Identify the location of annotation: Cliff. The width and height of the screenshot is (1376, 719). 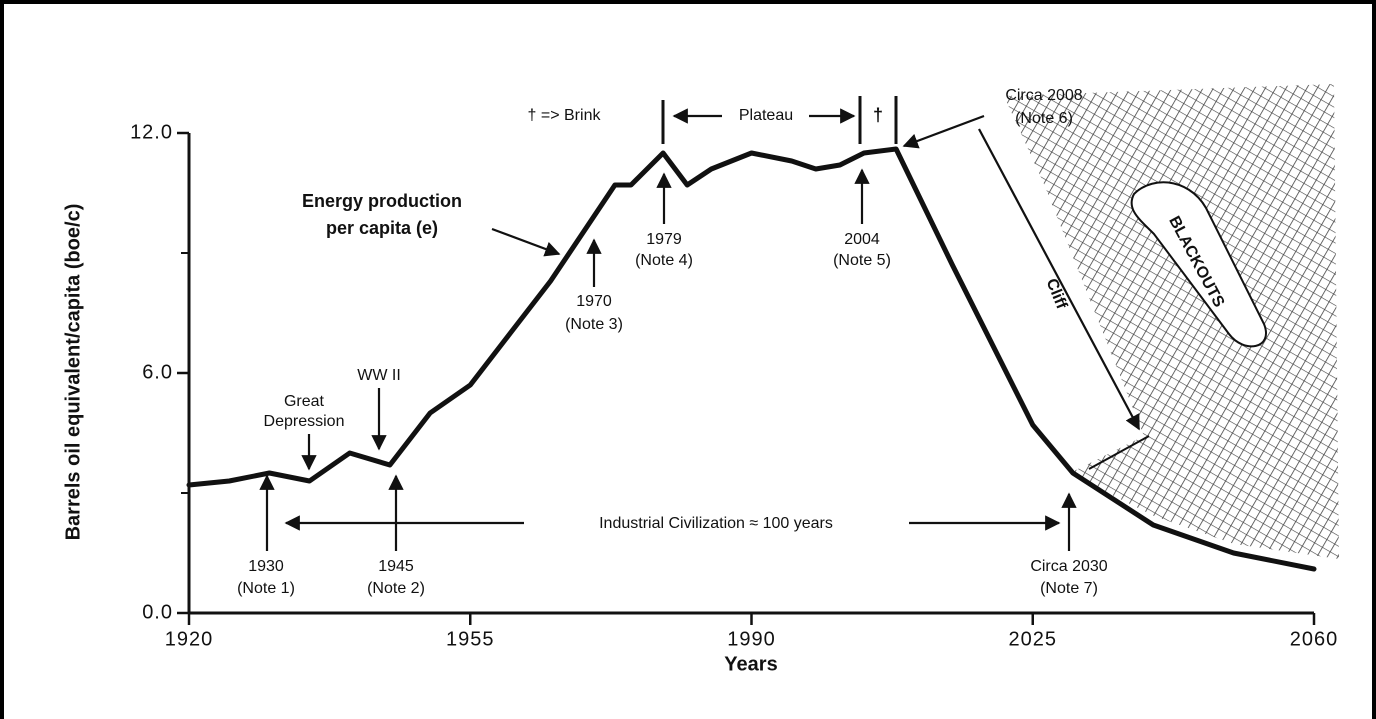
(1057, 294).